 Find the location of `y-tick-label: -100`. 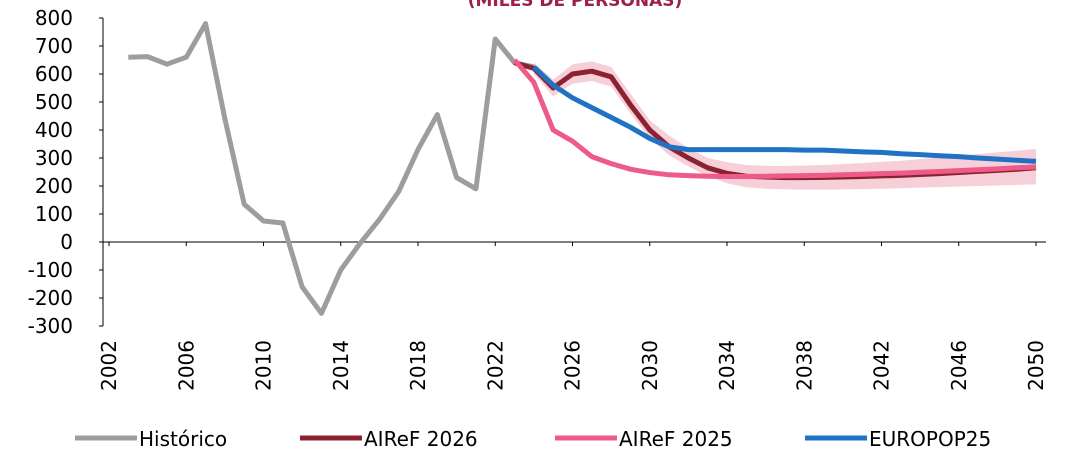

y-tick-label: -100 is located at coordinates (50, 270).